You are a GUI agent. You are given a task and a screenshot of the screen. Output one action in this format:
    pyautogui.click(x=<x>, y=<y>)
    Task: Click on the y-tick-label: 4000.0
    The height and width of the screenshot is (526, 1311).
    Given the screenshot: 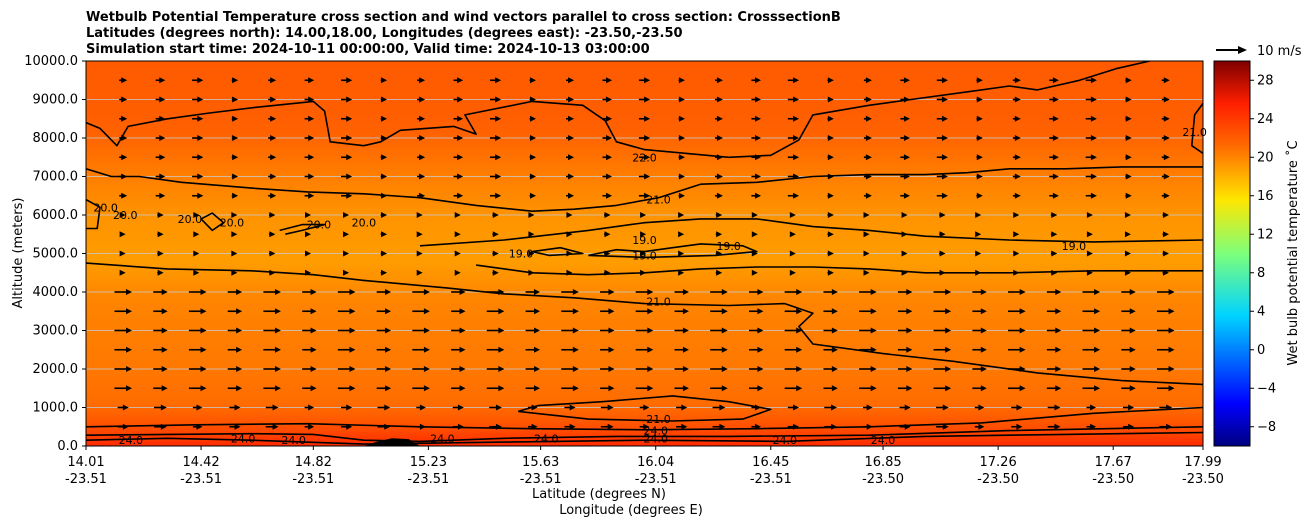 What is the action you would take?
    pyautogui.click(x=56, y=292)
    